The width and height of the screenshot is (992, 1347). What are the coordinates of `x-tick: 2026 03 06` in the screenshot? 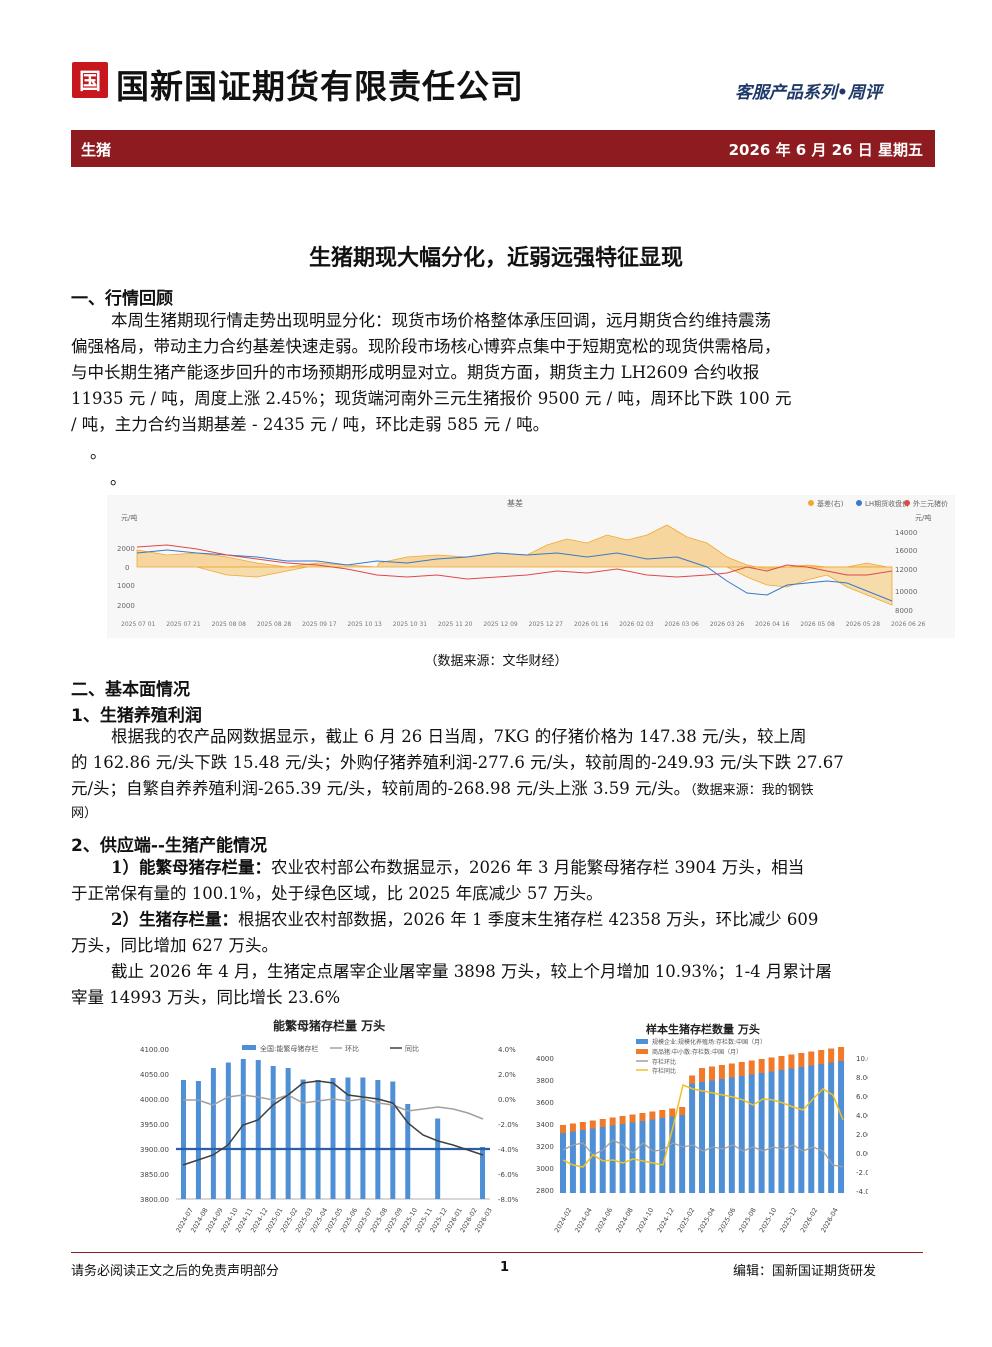 It's located at (682, 624).